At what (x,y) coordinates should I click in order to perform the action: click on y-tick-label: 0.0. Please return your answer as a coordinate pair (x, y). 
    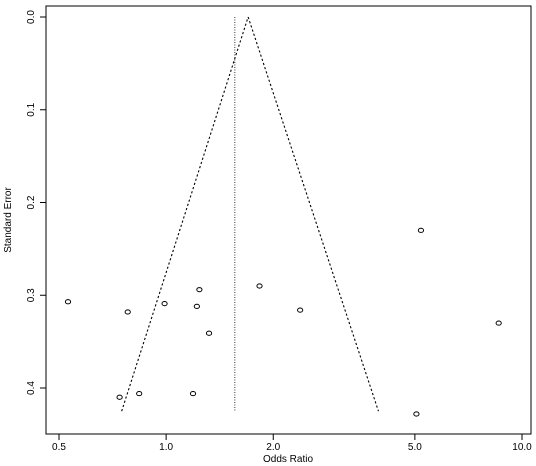
    Looking at the image, I should click on (31, 17).